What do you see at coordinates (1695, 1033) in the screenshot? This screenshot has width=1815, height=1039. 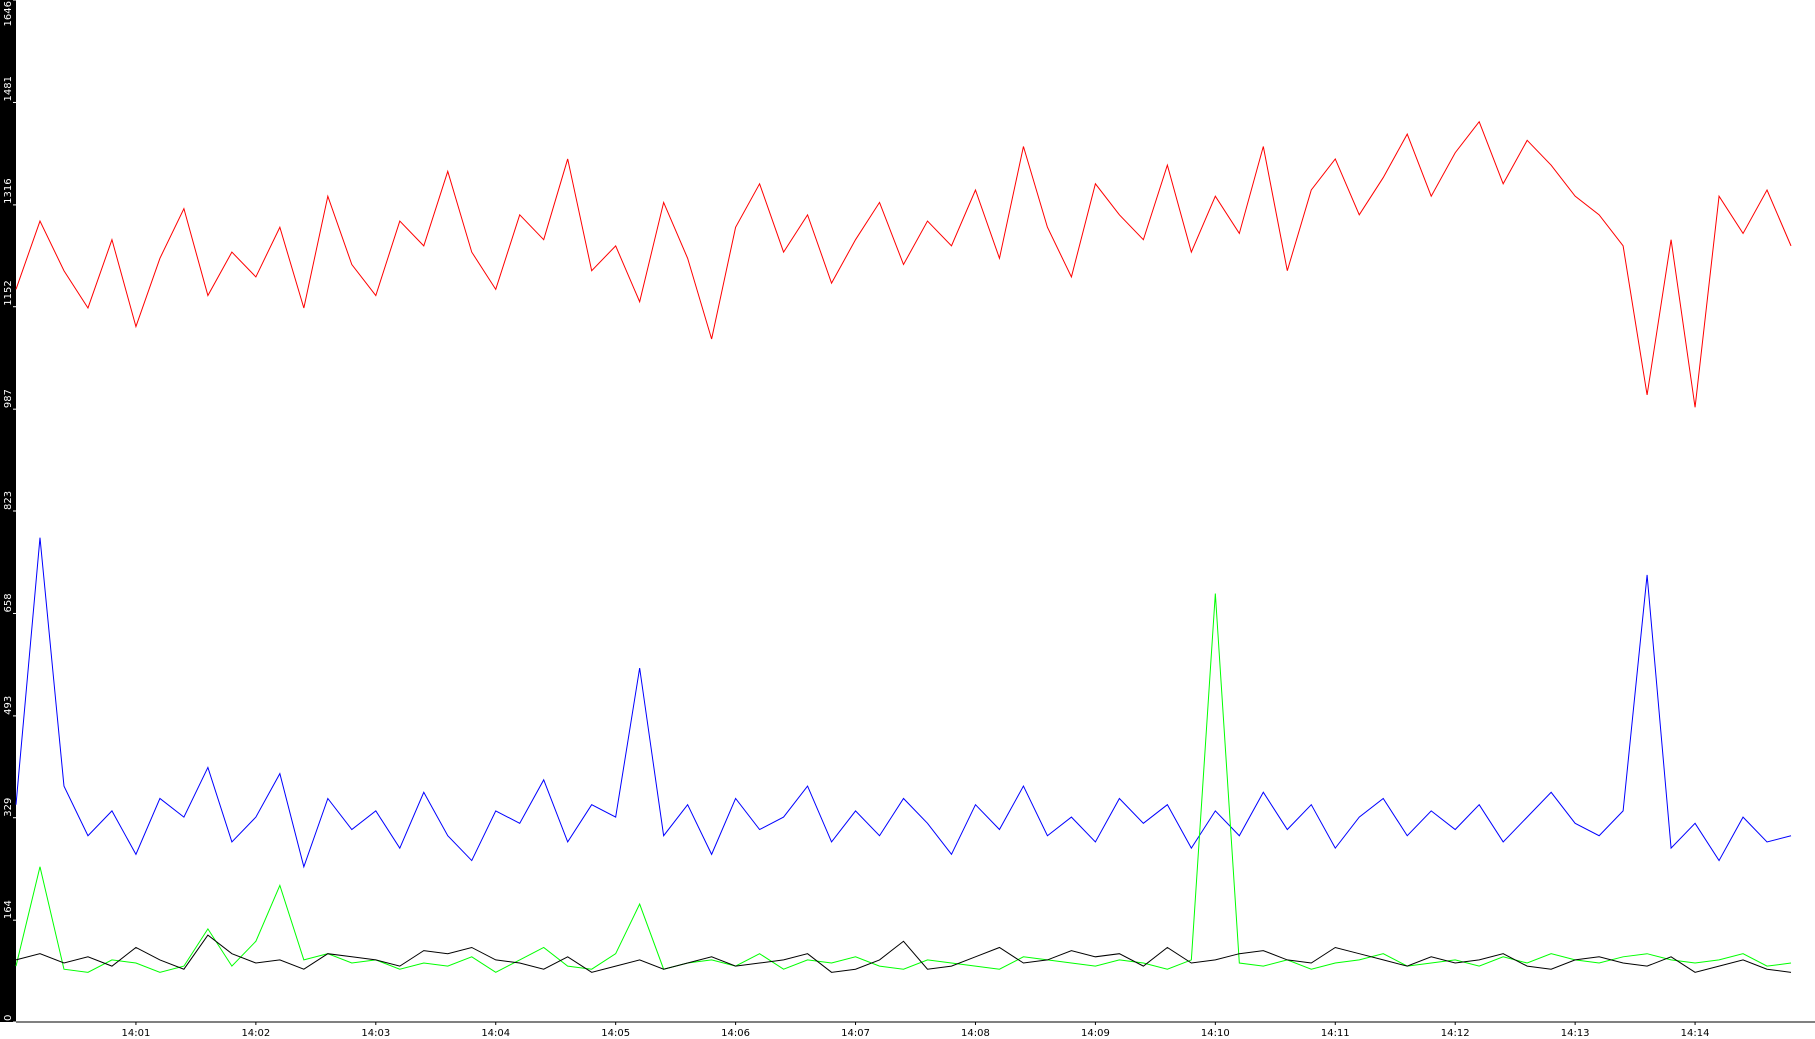 I see `x-tick-label: 14:14` at bounding box center [1695, 1033].